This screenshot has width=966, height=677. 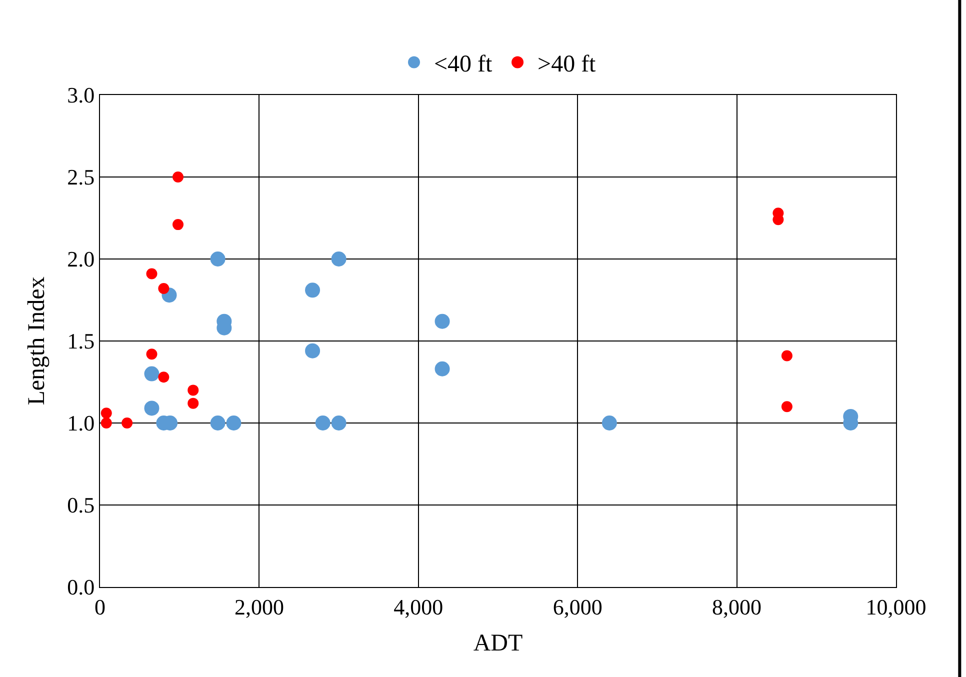 What do you see at coordinates (81, 423) in the screenshot?
I see `y-tick-label: 1.0` at bounding box center [81, 423].